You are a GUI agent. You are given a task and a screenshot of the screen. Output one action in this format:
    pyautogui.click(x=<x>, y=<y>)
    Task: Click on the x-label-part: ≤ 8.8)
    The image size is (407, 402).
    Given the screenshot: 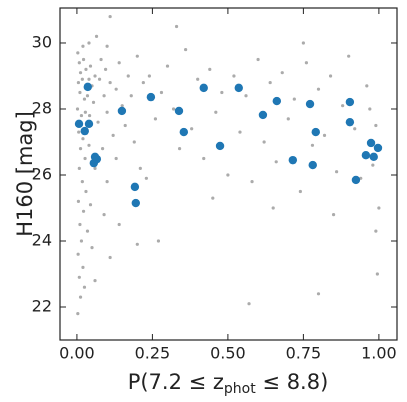 What is the action you would take?
    pyautogui.click(x=292, y=382)
    